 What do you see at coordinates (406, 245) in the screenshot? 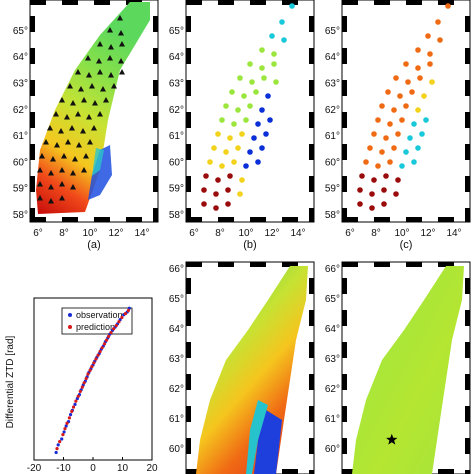
I see `panel-c-caption: (c)` at bounding box center [406, 245].